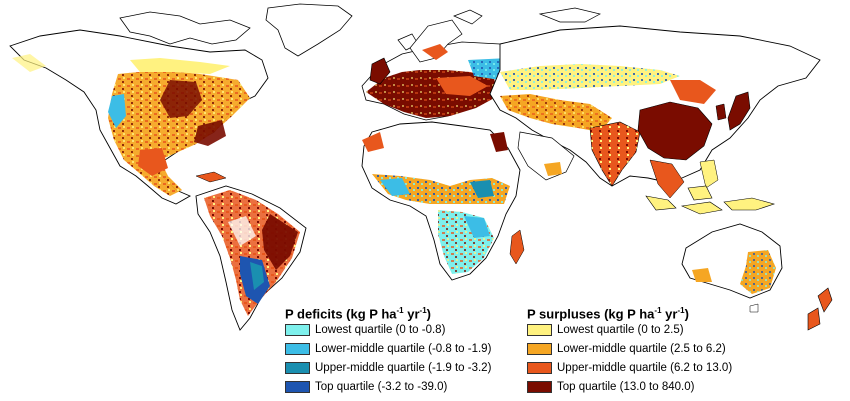 The image size is (850, 401). Describe the element at coordinates (820, 309) in the screenshot. I see `new-zealand-outline` at that location.